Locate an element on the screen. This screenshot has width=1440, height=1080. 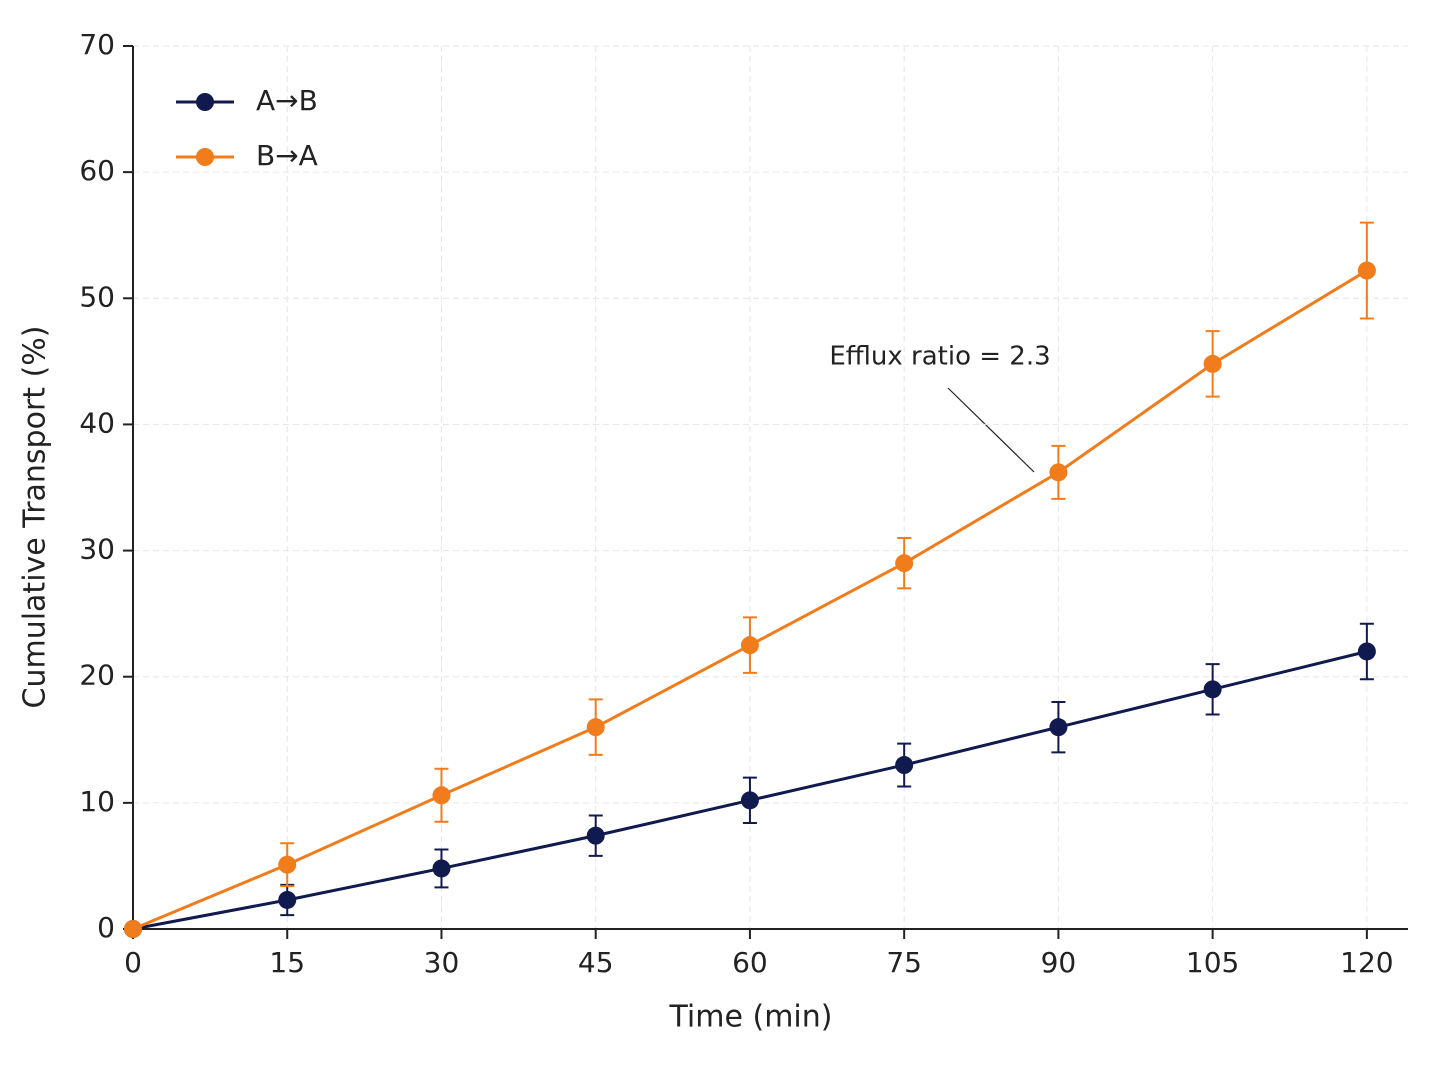
x-tick-label: 105 is located at coordinates (1212, 962).